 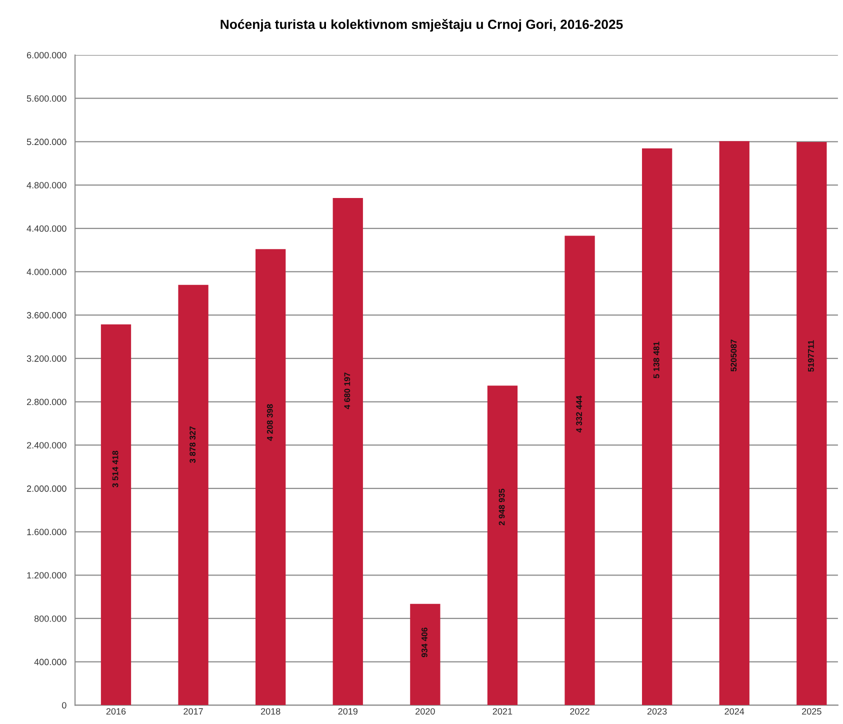 What do you see at coordinates (46, 272) in the screenshot?
I see `y-tick-label: 4.000.000` at bounding box center [46, 272].